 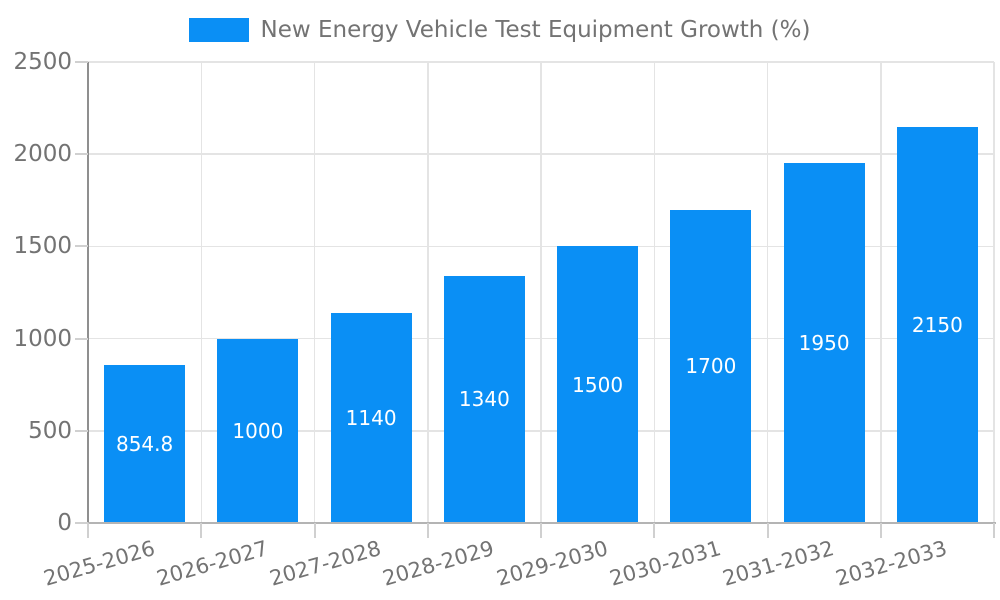 What do you see at coordinates (665, 563) in the screenshot?
I see `x-axis-tick-label: 2030-2031` at bounding box center [665, 563].